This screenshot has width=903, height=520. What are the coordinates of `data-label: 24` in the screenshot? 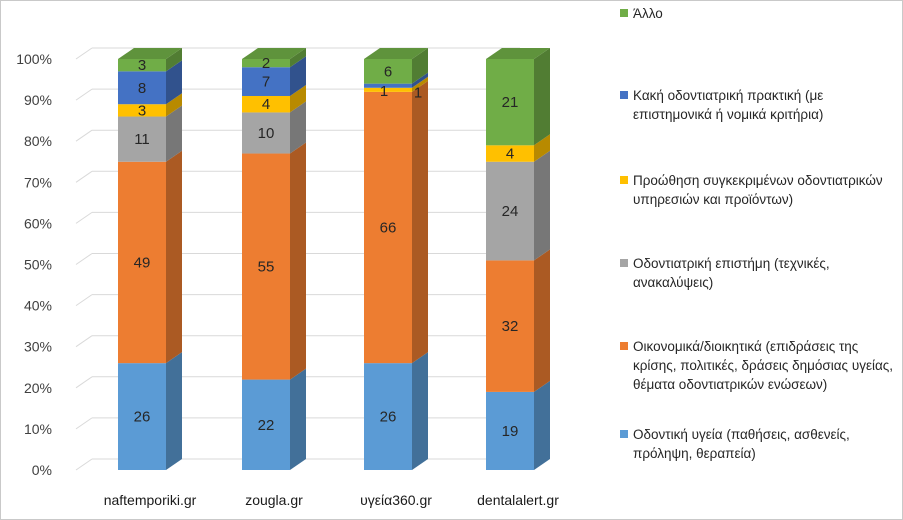 It's located at (510, 211).